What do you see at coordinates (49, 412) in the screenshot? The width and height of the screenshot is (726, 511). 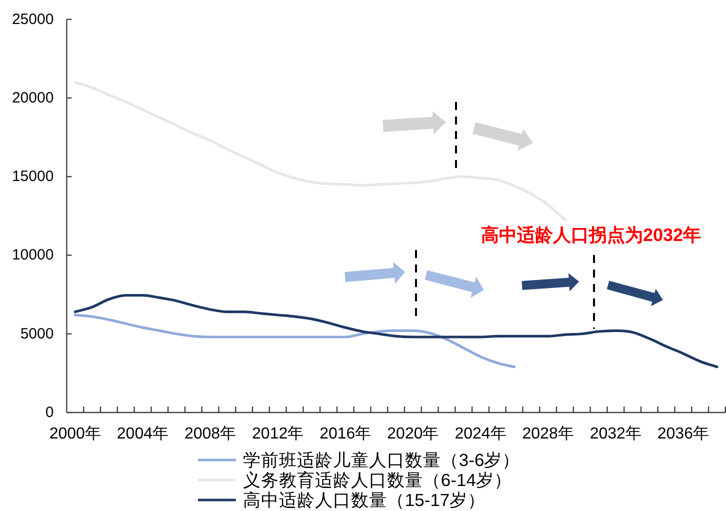 I see `y-tick-label: 0` at bounding box center [49, 412].